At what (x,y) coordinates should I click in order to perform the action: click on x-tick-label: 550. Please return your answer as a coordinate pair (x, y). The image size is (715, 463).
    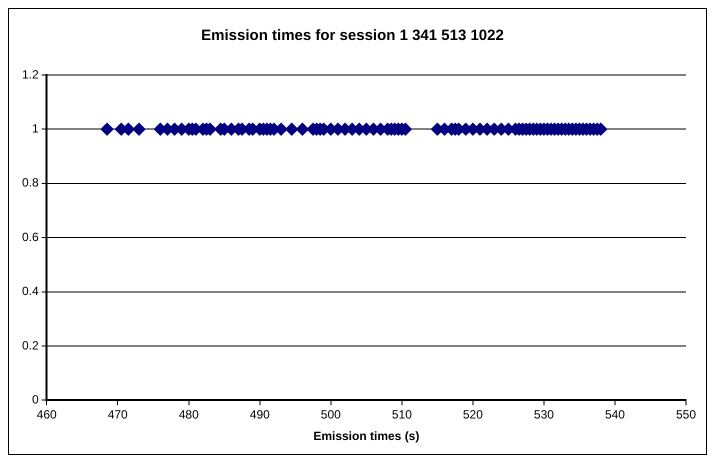
    Looking at the image, I should click on (686, 415).